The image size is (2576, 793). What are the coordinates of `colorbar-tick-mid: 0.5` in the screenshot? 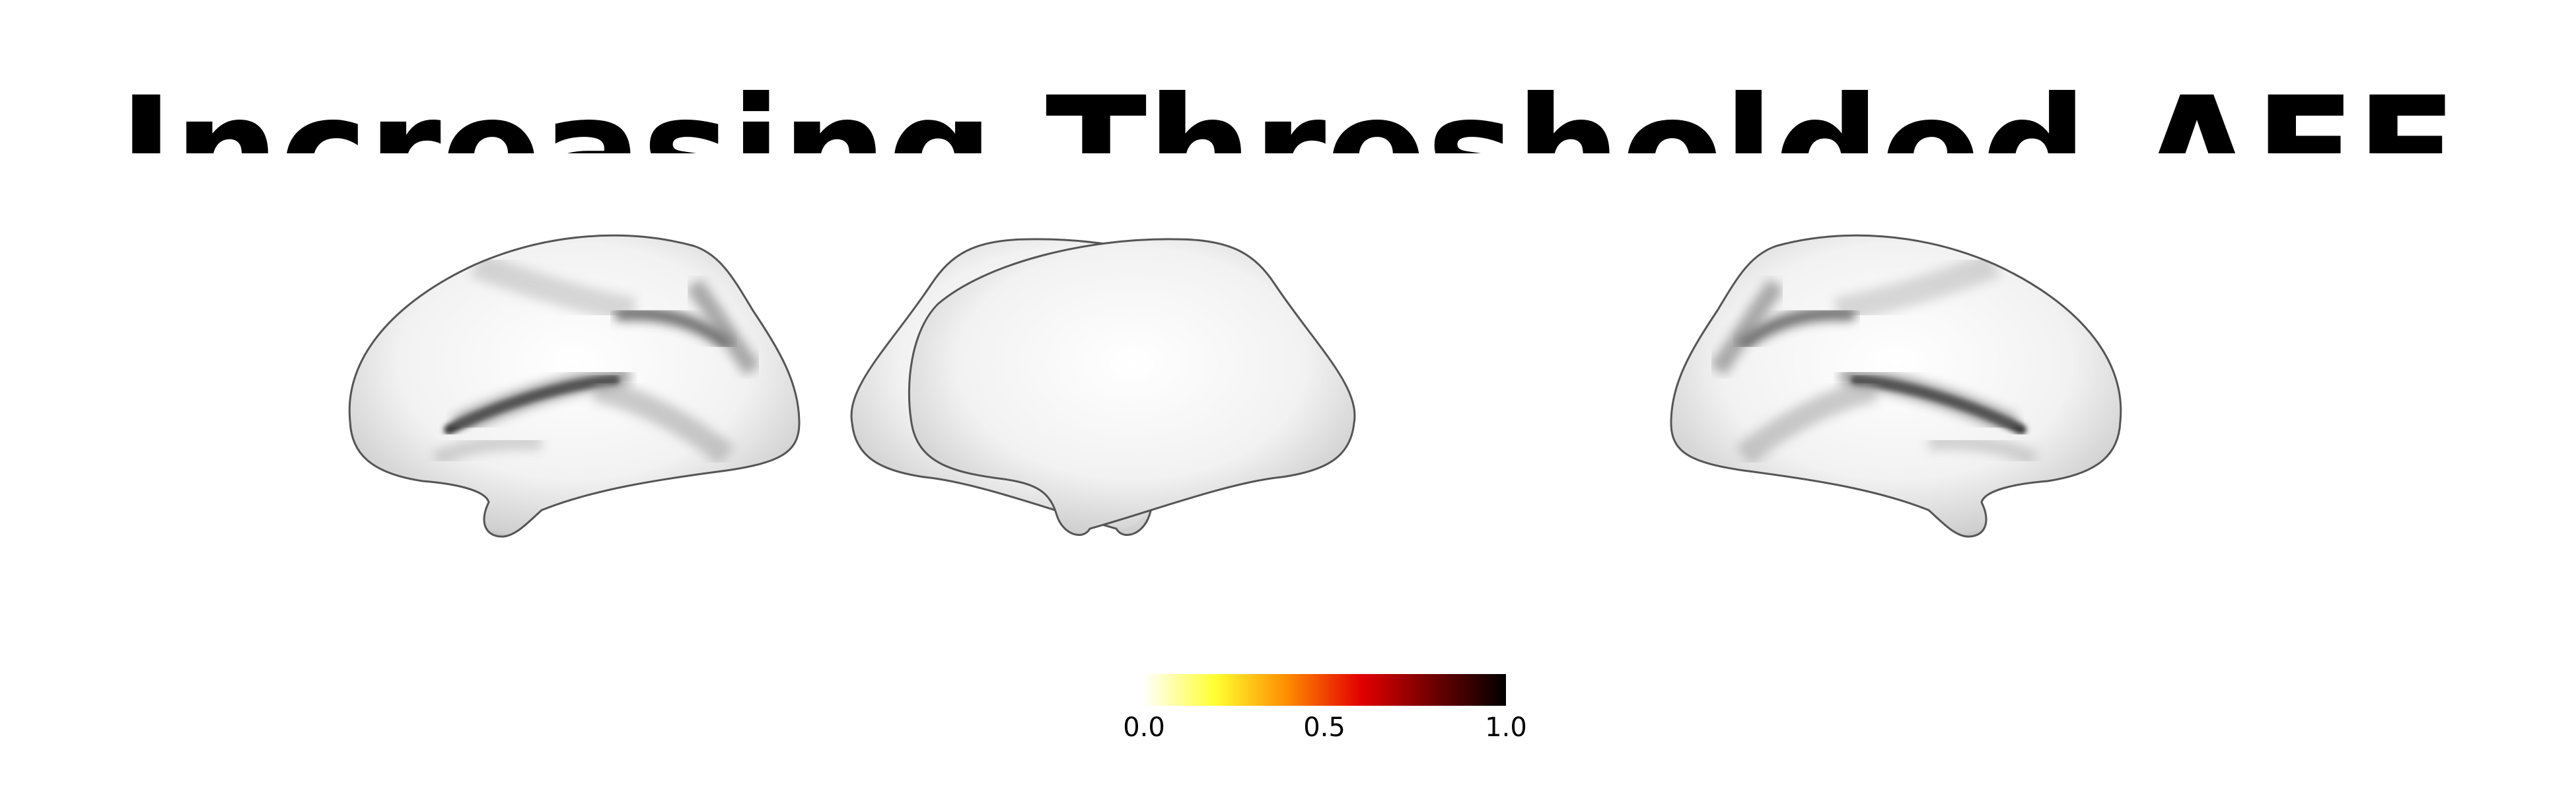 It's located at (1324, 727).